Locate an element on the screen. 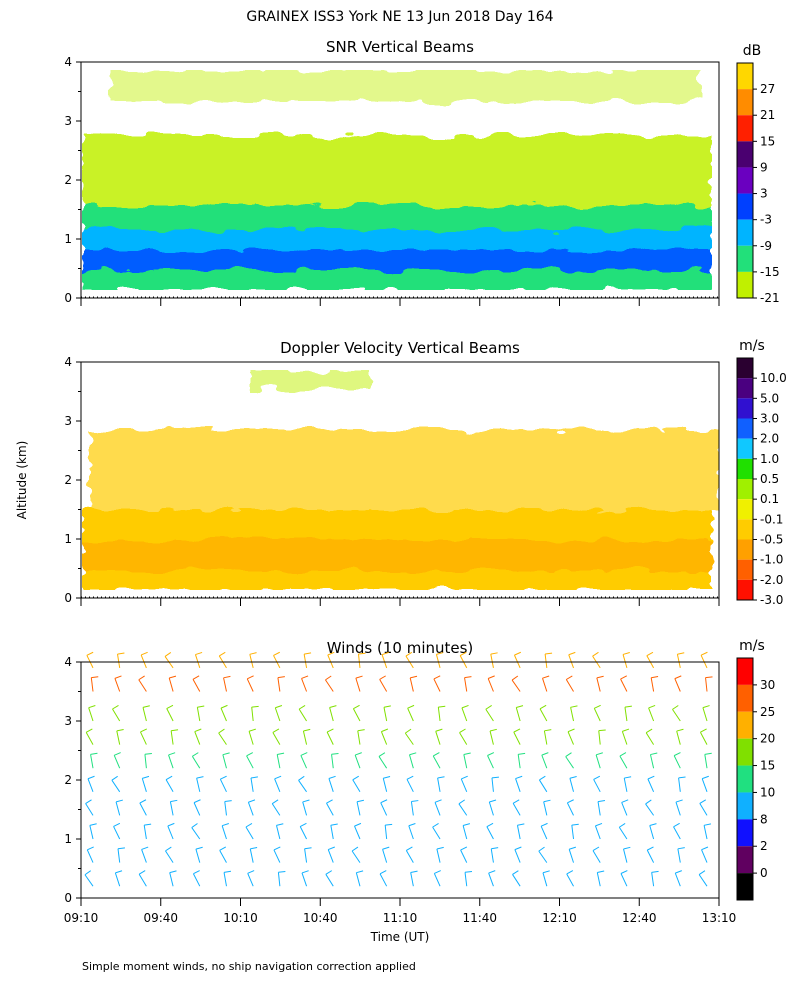 This screenshot has width=800, height=1000. colorbar-unit: dB is located at coordinates (752, 51).